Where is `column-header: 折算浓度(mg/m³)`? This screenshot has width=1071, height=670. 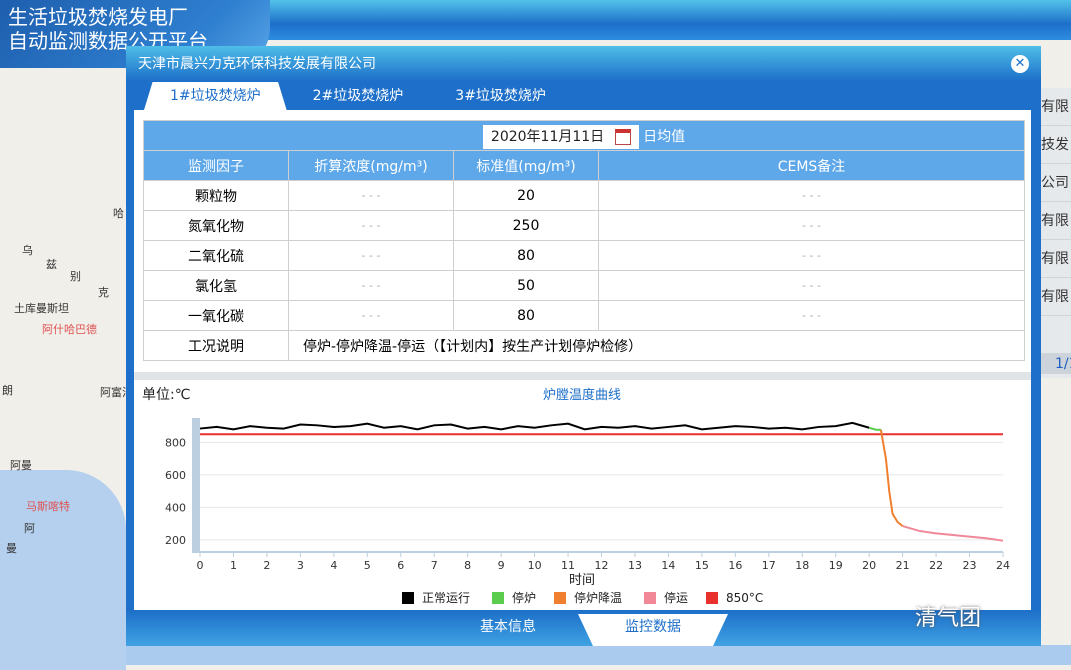
column-header: 折算浓度(mg/m³) is located at coordinates (371, 165).